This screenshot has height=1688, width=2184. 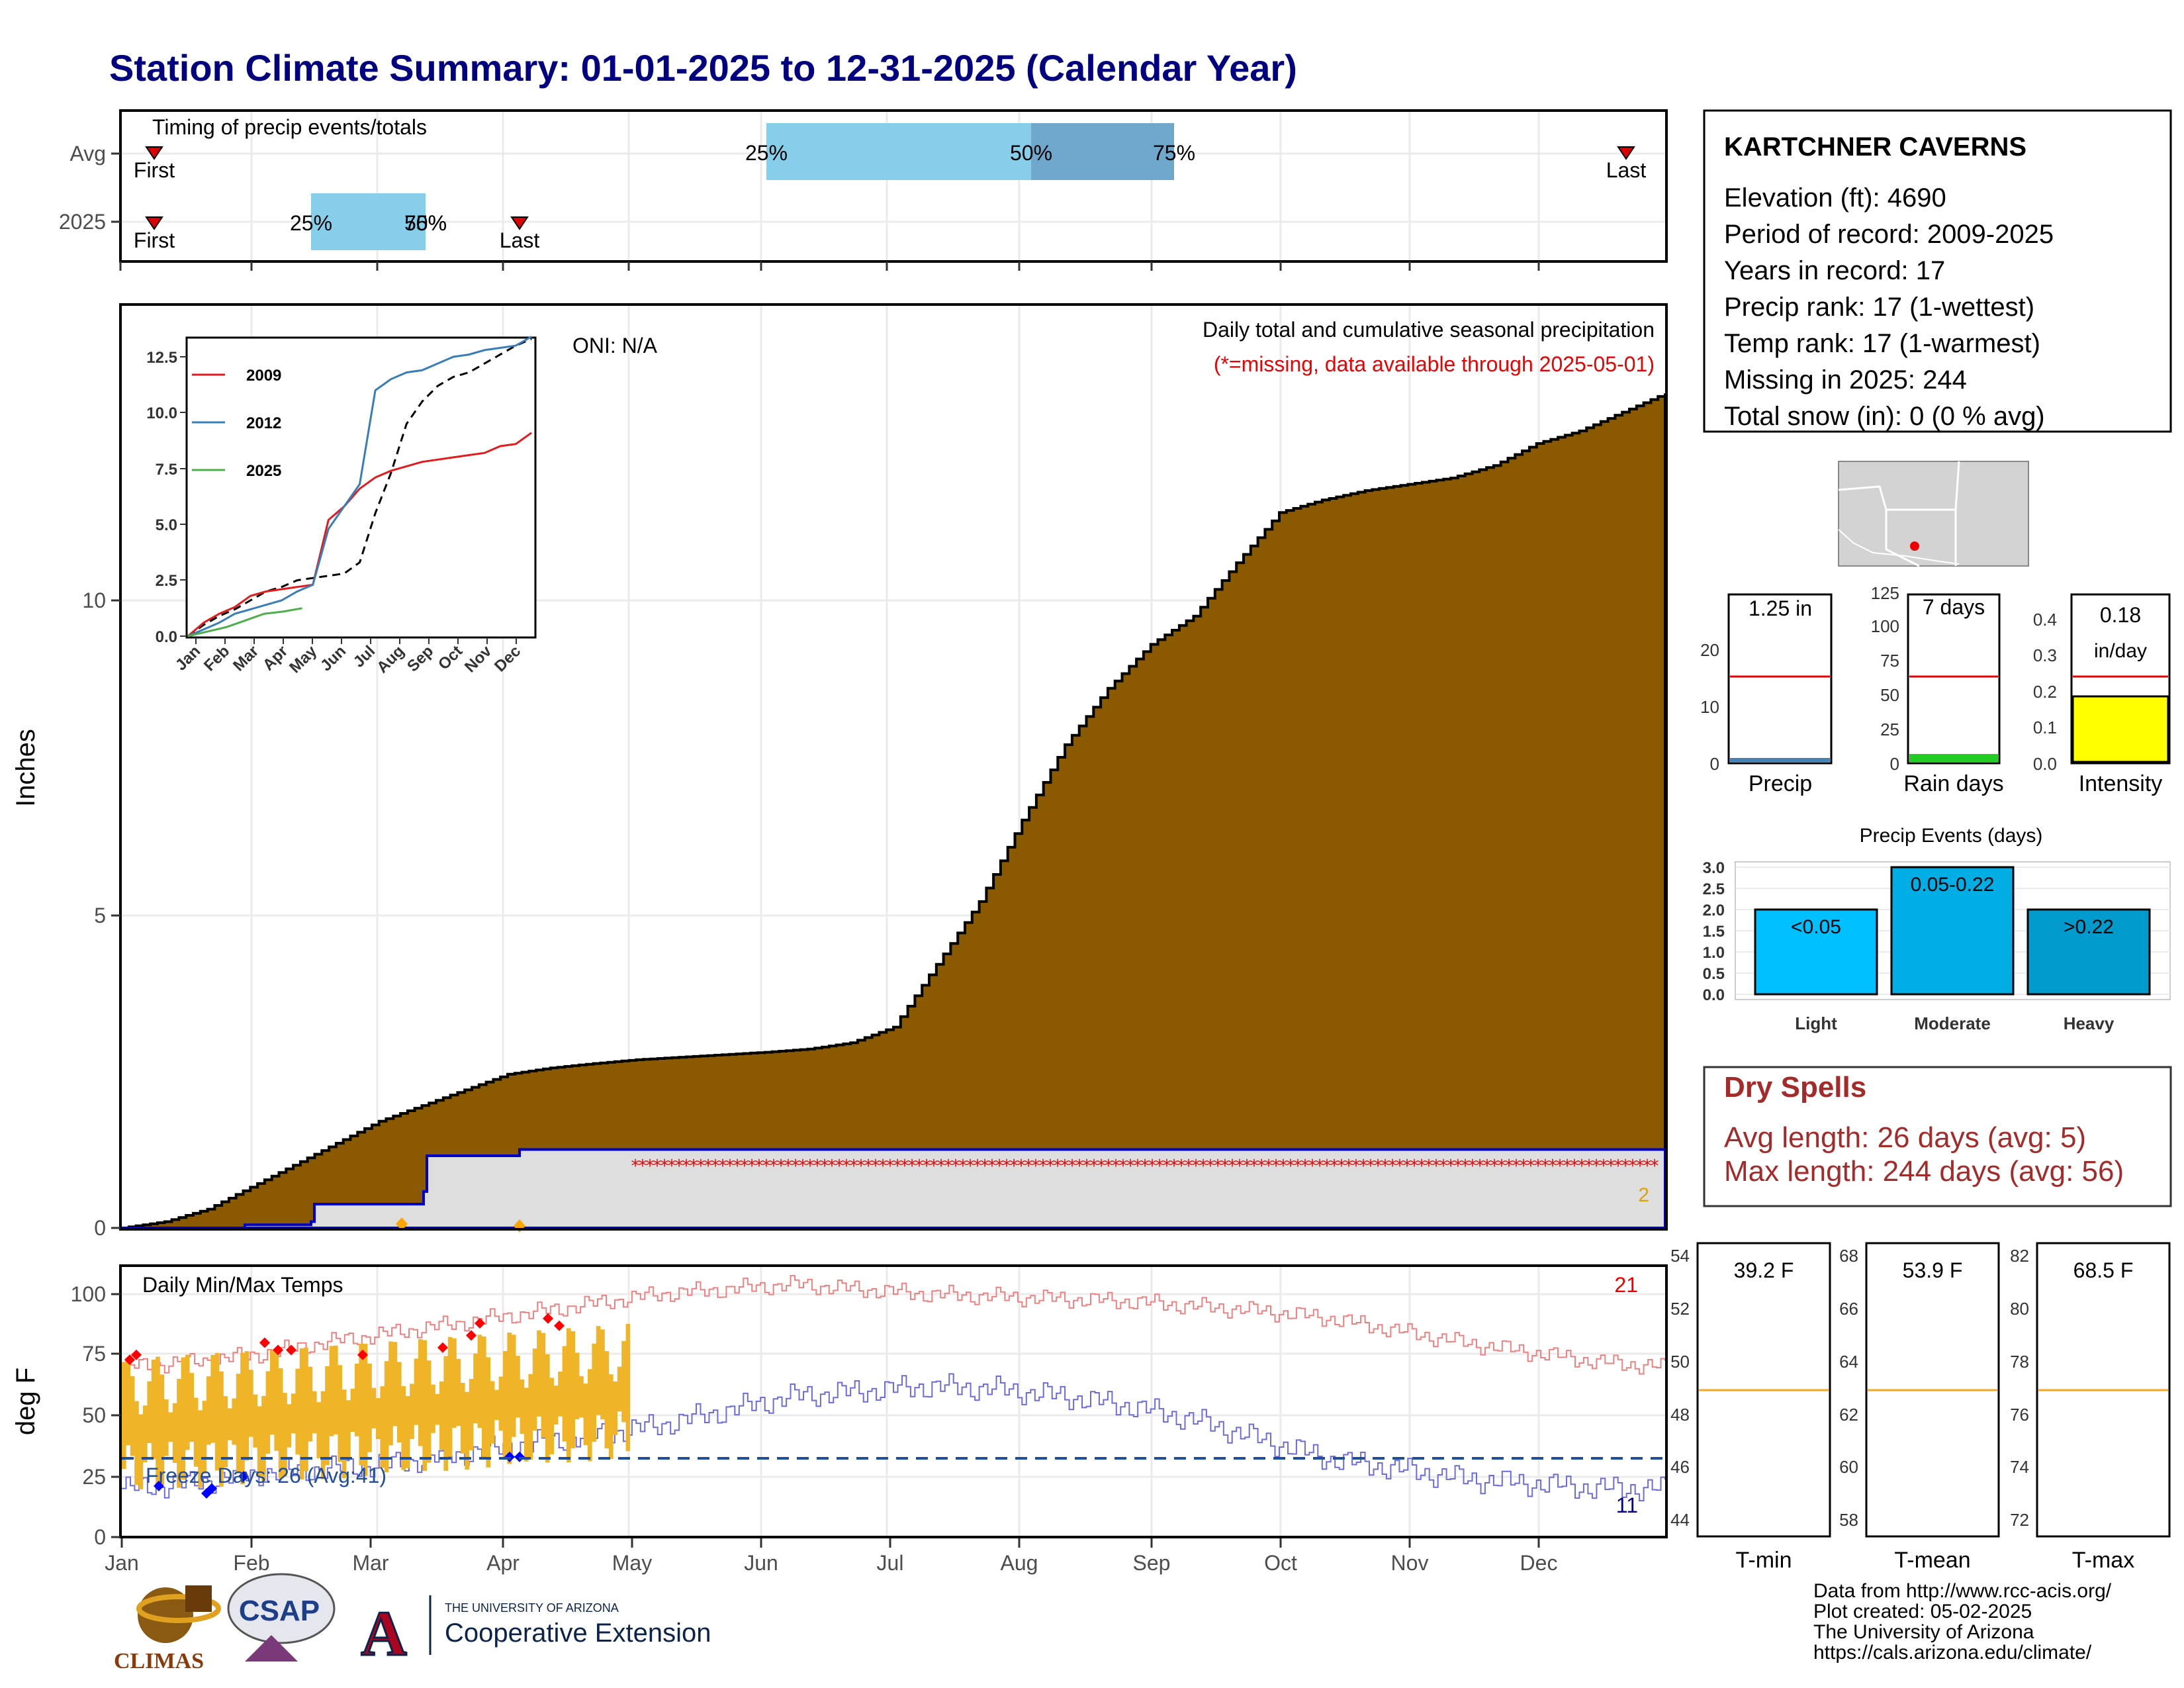 I want to click on tmin-bar: 39.2 F 44 46 48 50 52 54 T-min, so click(x=1750, y=1407).